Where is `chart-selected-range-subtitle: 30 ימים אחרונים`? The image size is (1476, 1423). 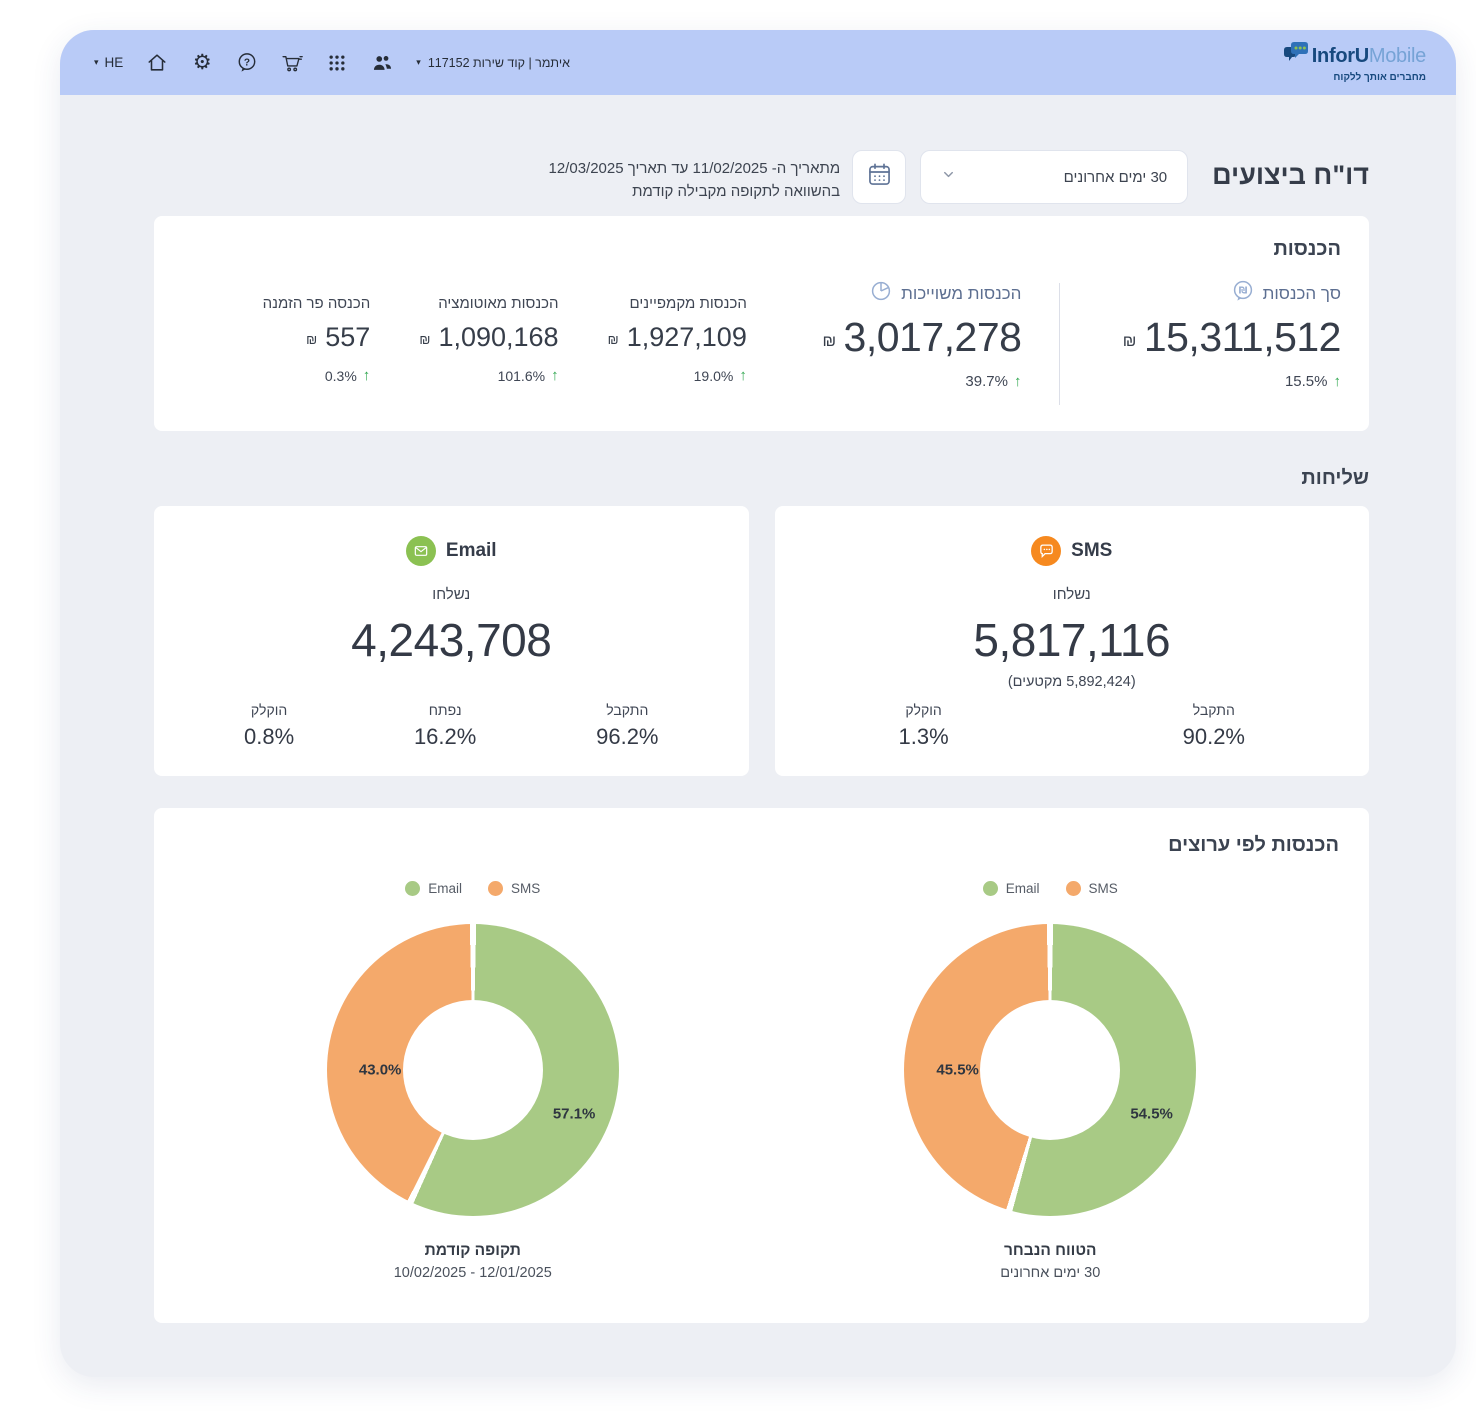
chart-selected-range-subtitle: 30 ימים אחרונים is located at coordinates (1050, 1273).